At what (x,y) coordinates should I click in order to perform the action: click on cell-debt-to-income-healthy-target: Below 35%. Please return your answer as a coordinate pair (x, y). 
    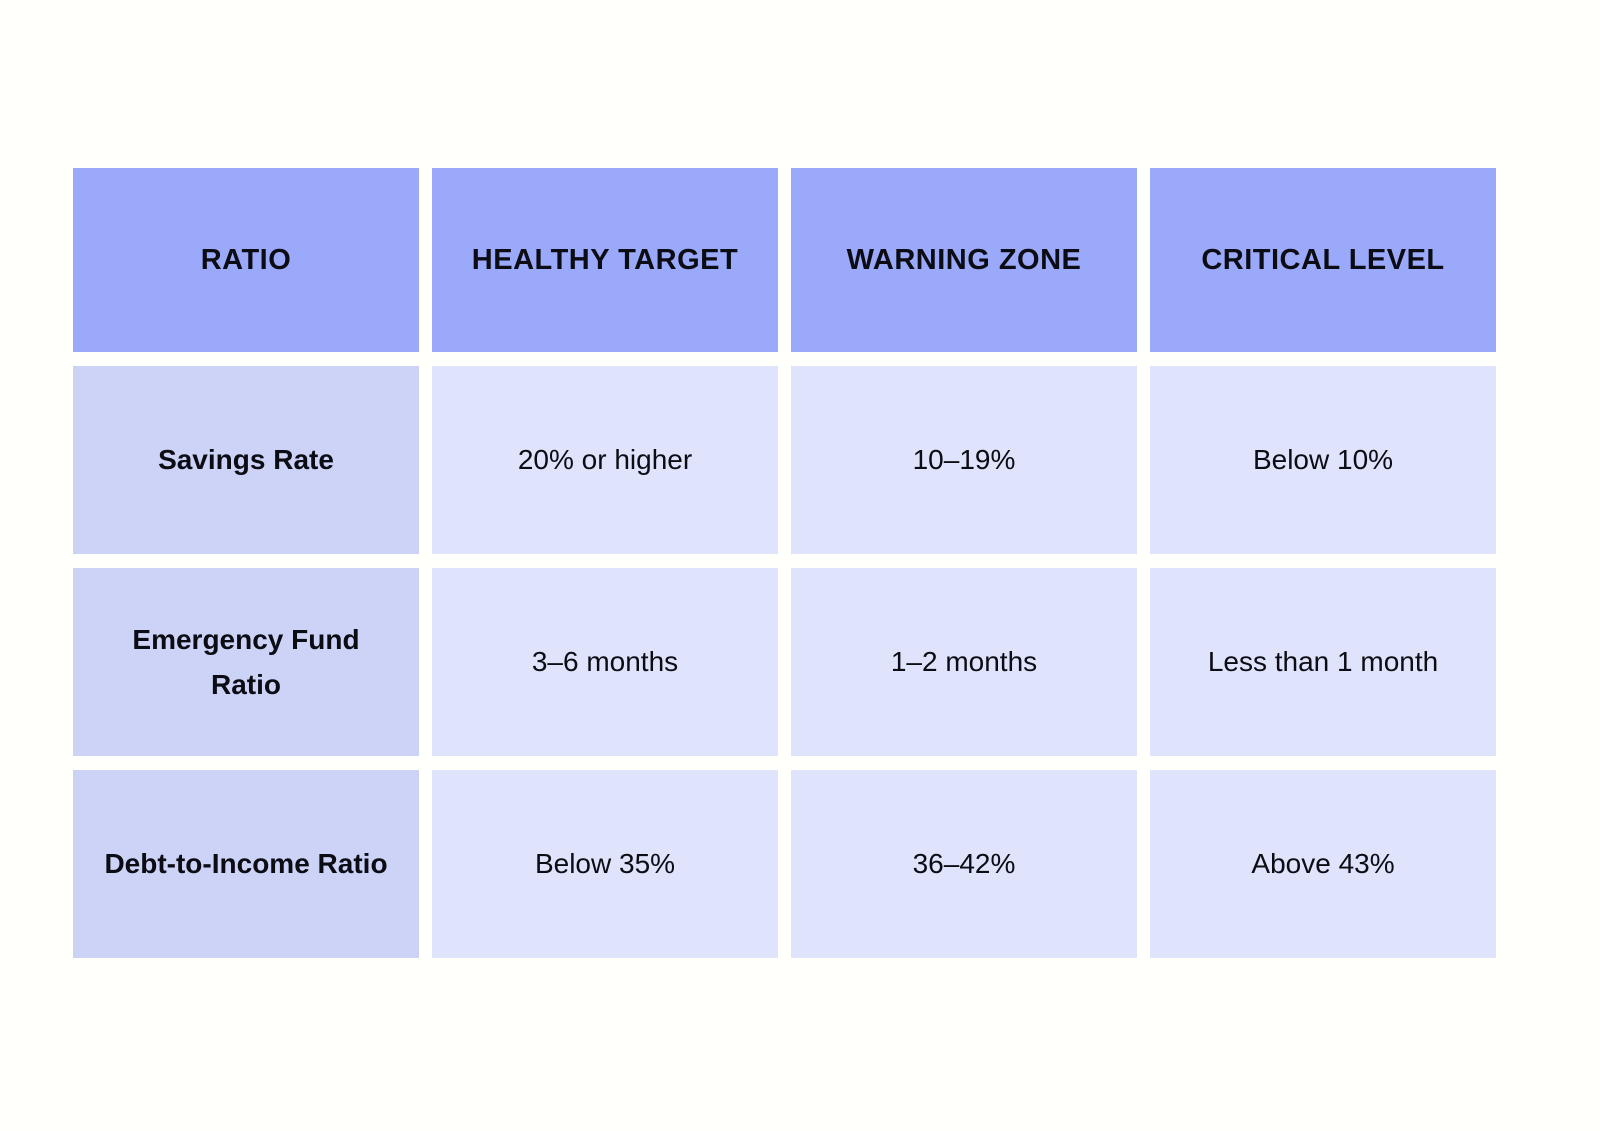
    Looking at the image, I should click on (605, 864).